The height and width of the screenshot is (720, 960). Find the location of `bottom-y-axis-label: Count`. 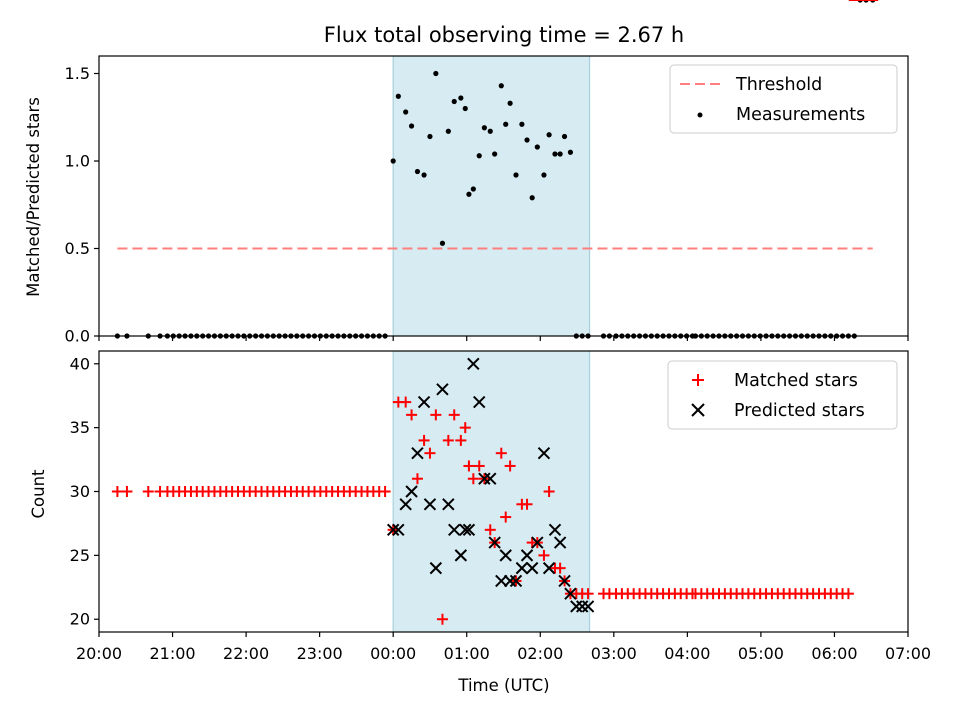

bottom-y-axis-label: Count is located at coordinates (38, 494).